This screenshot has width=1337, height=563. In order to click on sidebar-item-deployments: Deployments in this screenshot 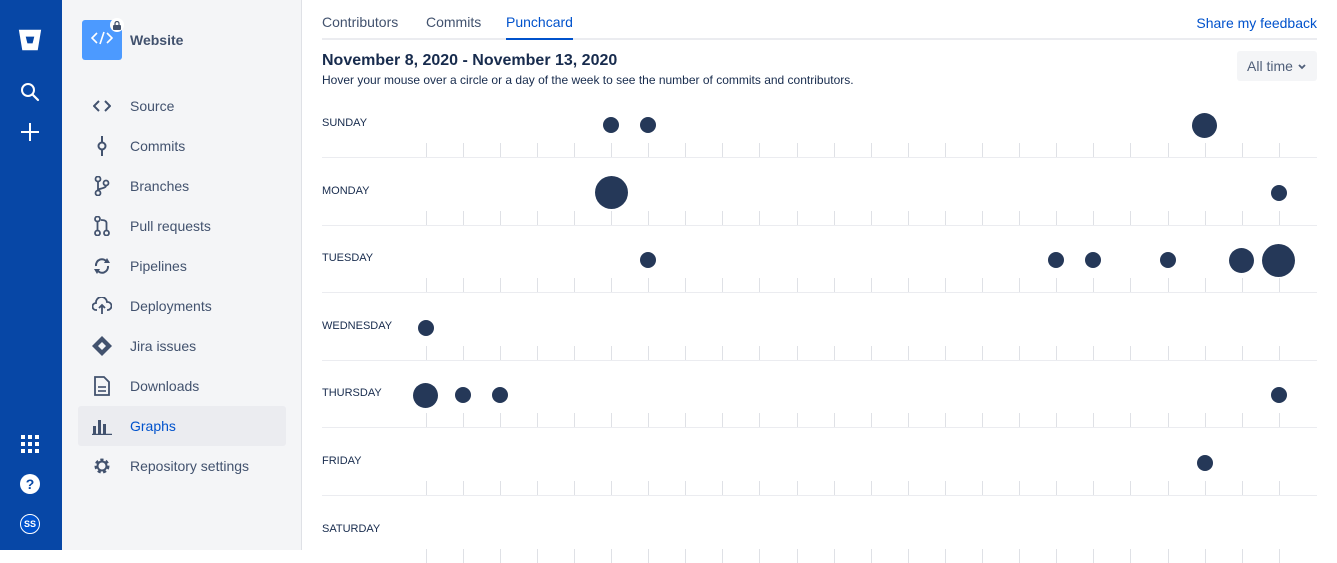, I will do `click(182, 306)`.